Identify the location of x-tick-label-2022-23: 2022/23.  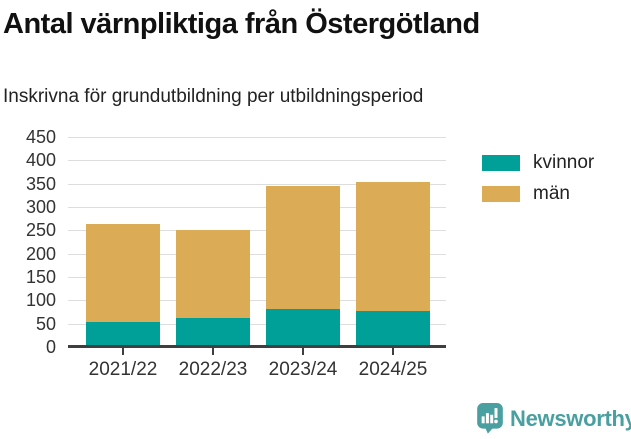
(213, 369).